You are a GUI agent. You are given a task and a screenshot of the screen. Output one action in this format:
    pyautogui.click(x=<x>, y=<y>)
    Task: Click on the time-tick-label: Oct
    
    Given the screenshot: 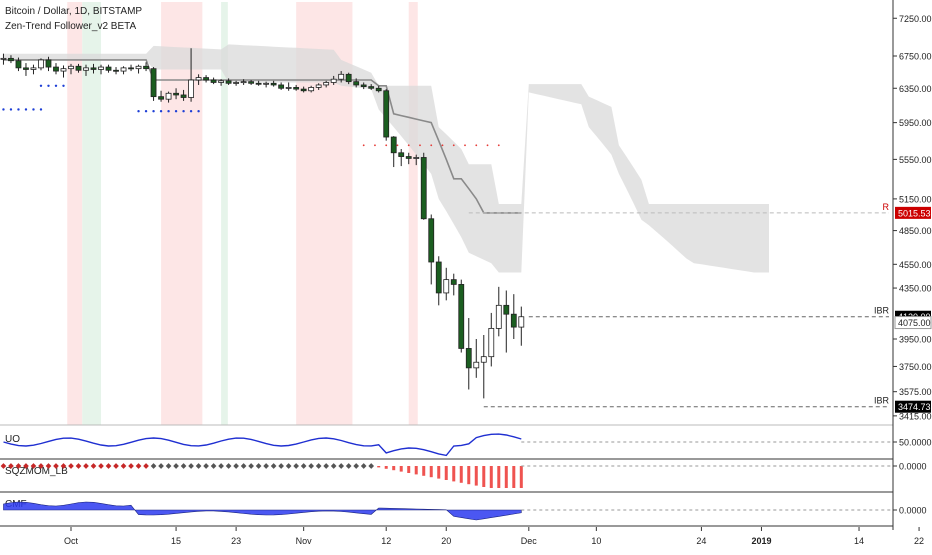 What is the action you would take?
    pyautogui.click(x=71, y=541)
    